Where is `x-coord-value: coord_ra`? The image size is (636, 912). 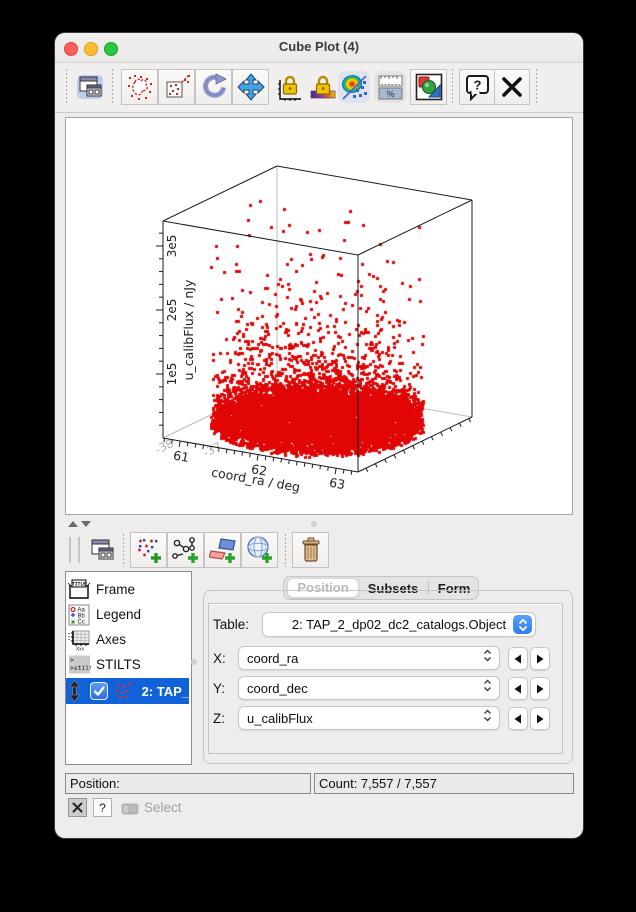
x-coord-value: coord_ra is located at coordinates (273, 658).